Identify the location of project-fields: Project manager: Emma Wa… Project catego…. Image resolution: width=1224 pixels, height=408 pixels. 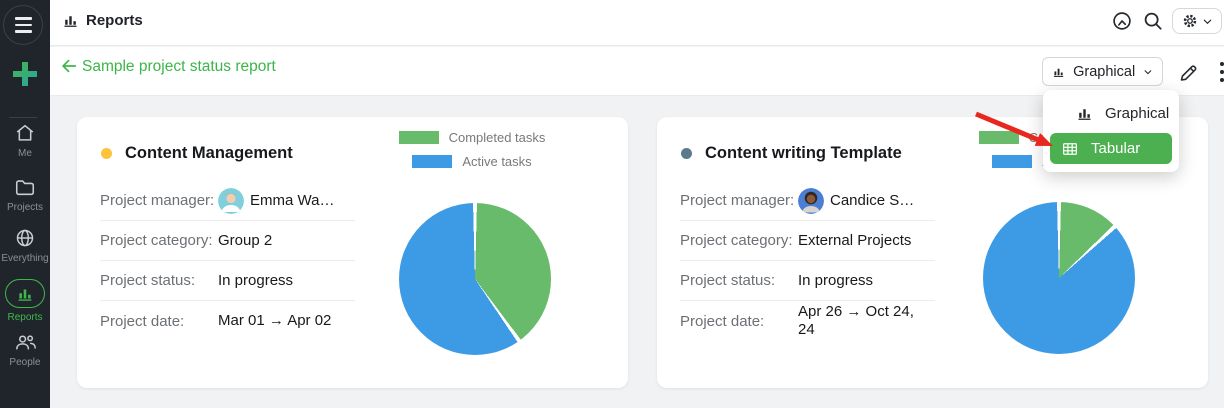
(227, 261).